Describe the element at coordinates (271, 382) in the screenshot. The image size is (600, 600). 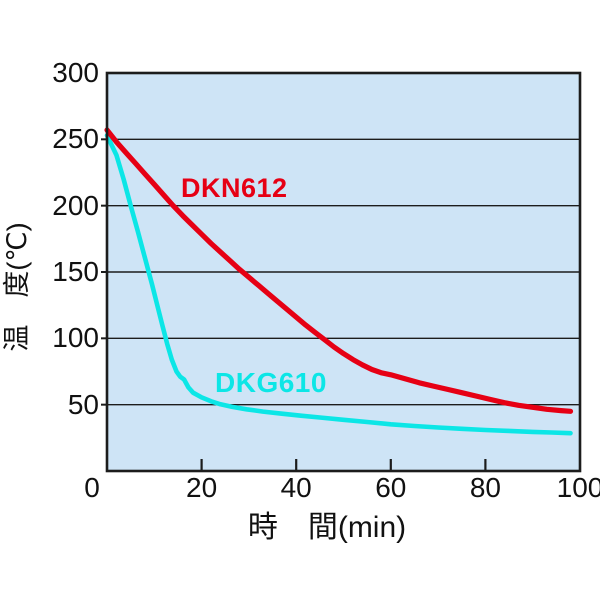
I see `series-label-dkg610: DKG610` at that location.